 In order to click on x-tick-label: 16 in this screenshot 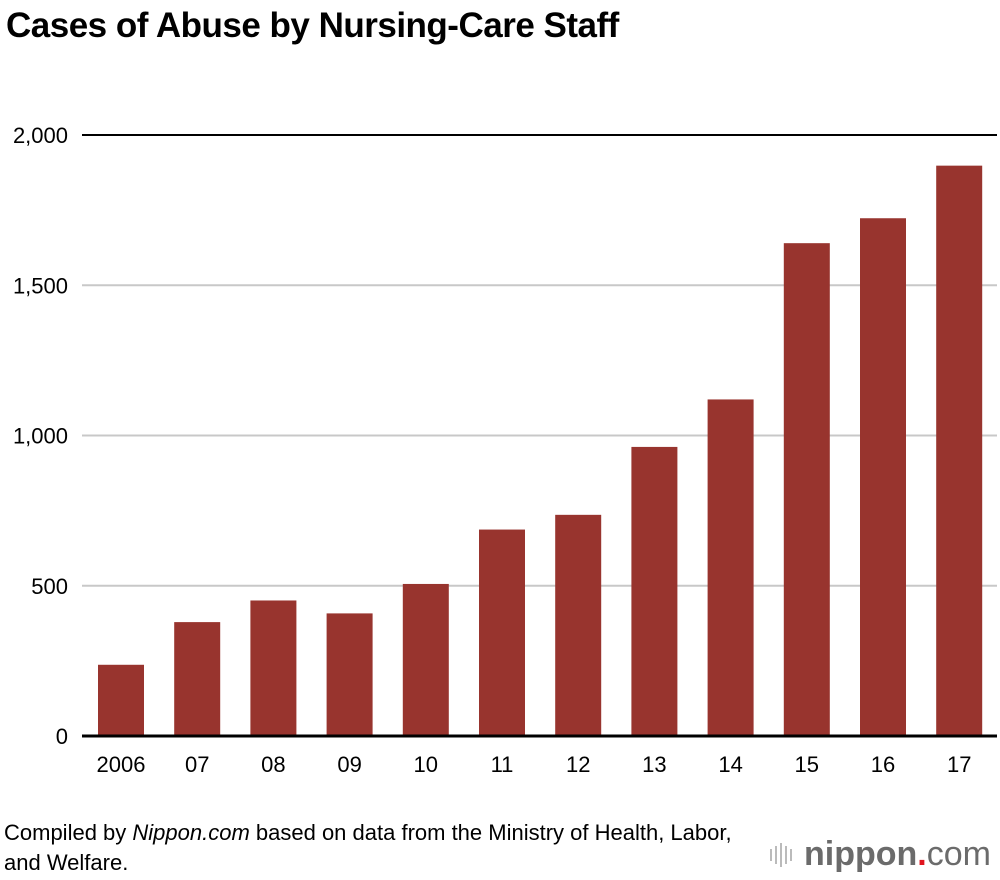, I will do `click(883, 764)`.